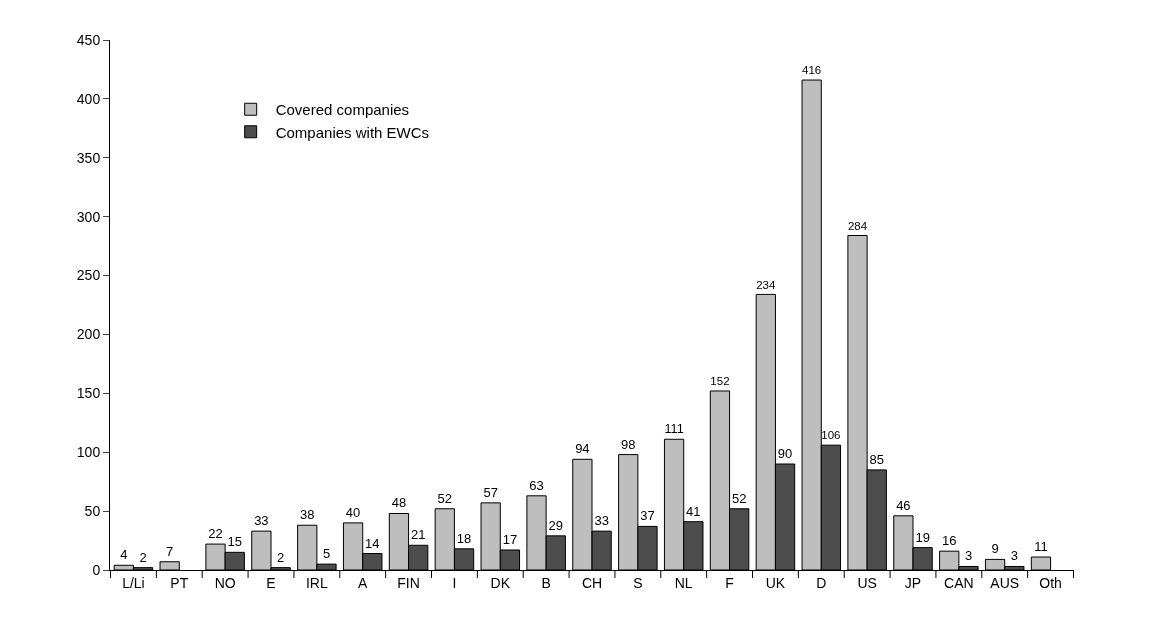  Describe the element at coordinates (88, 275) in the screenshot. I see `y-tick-label: 250` at that location.